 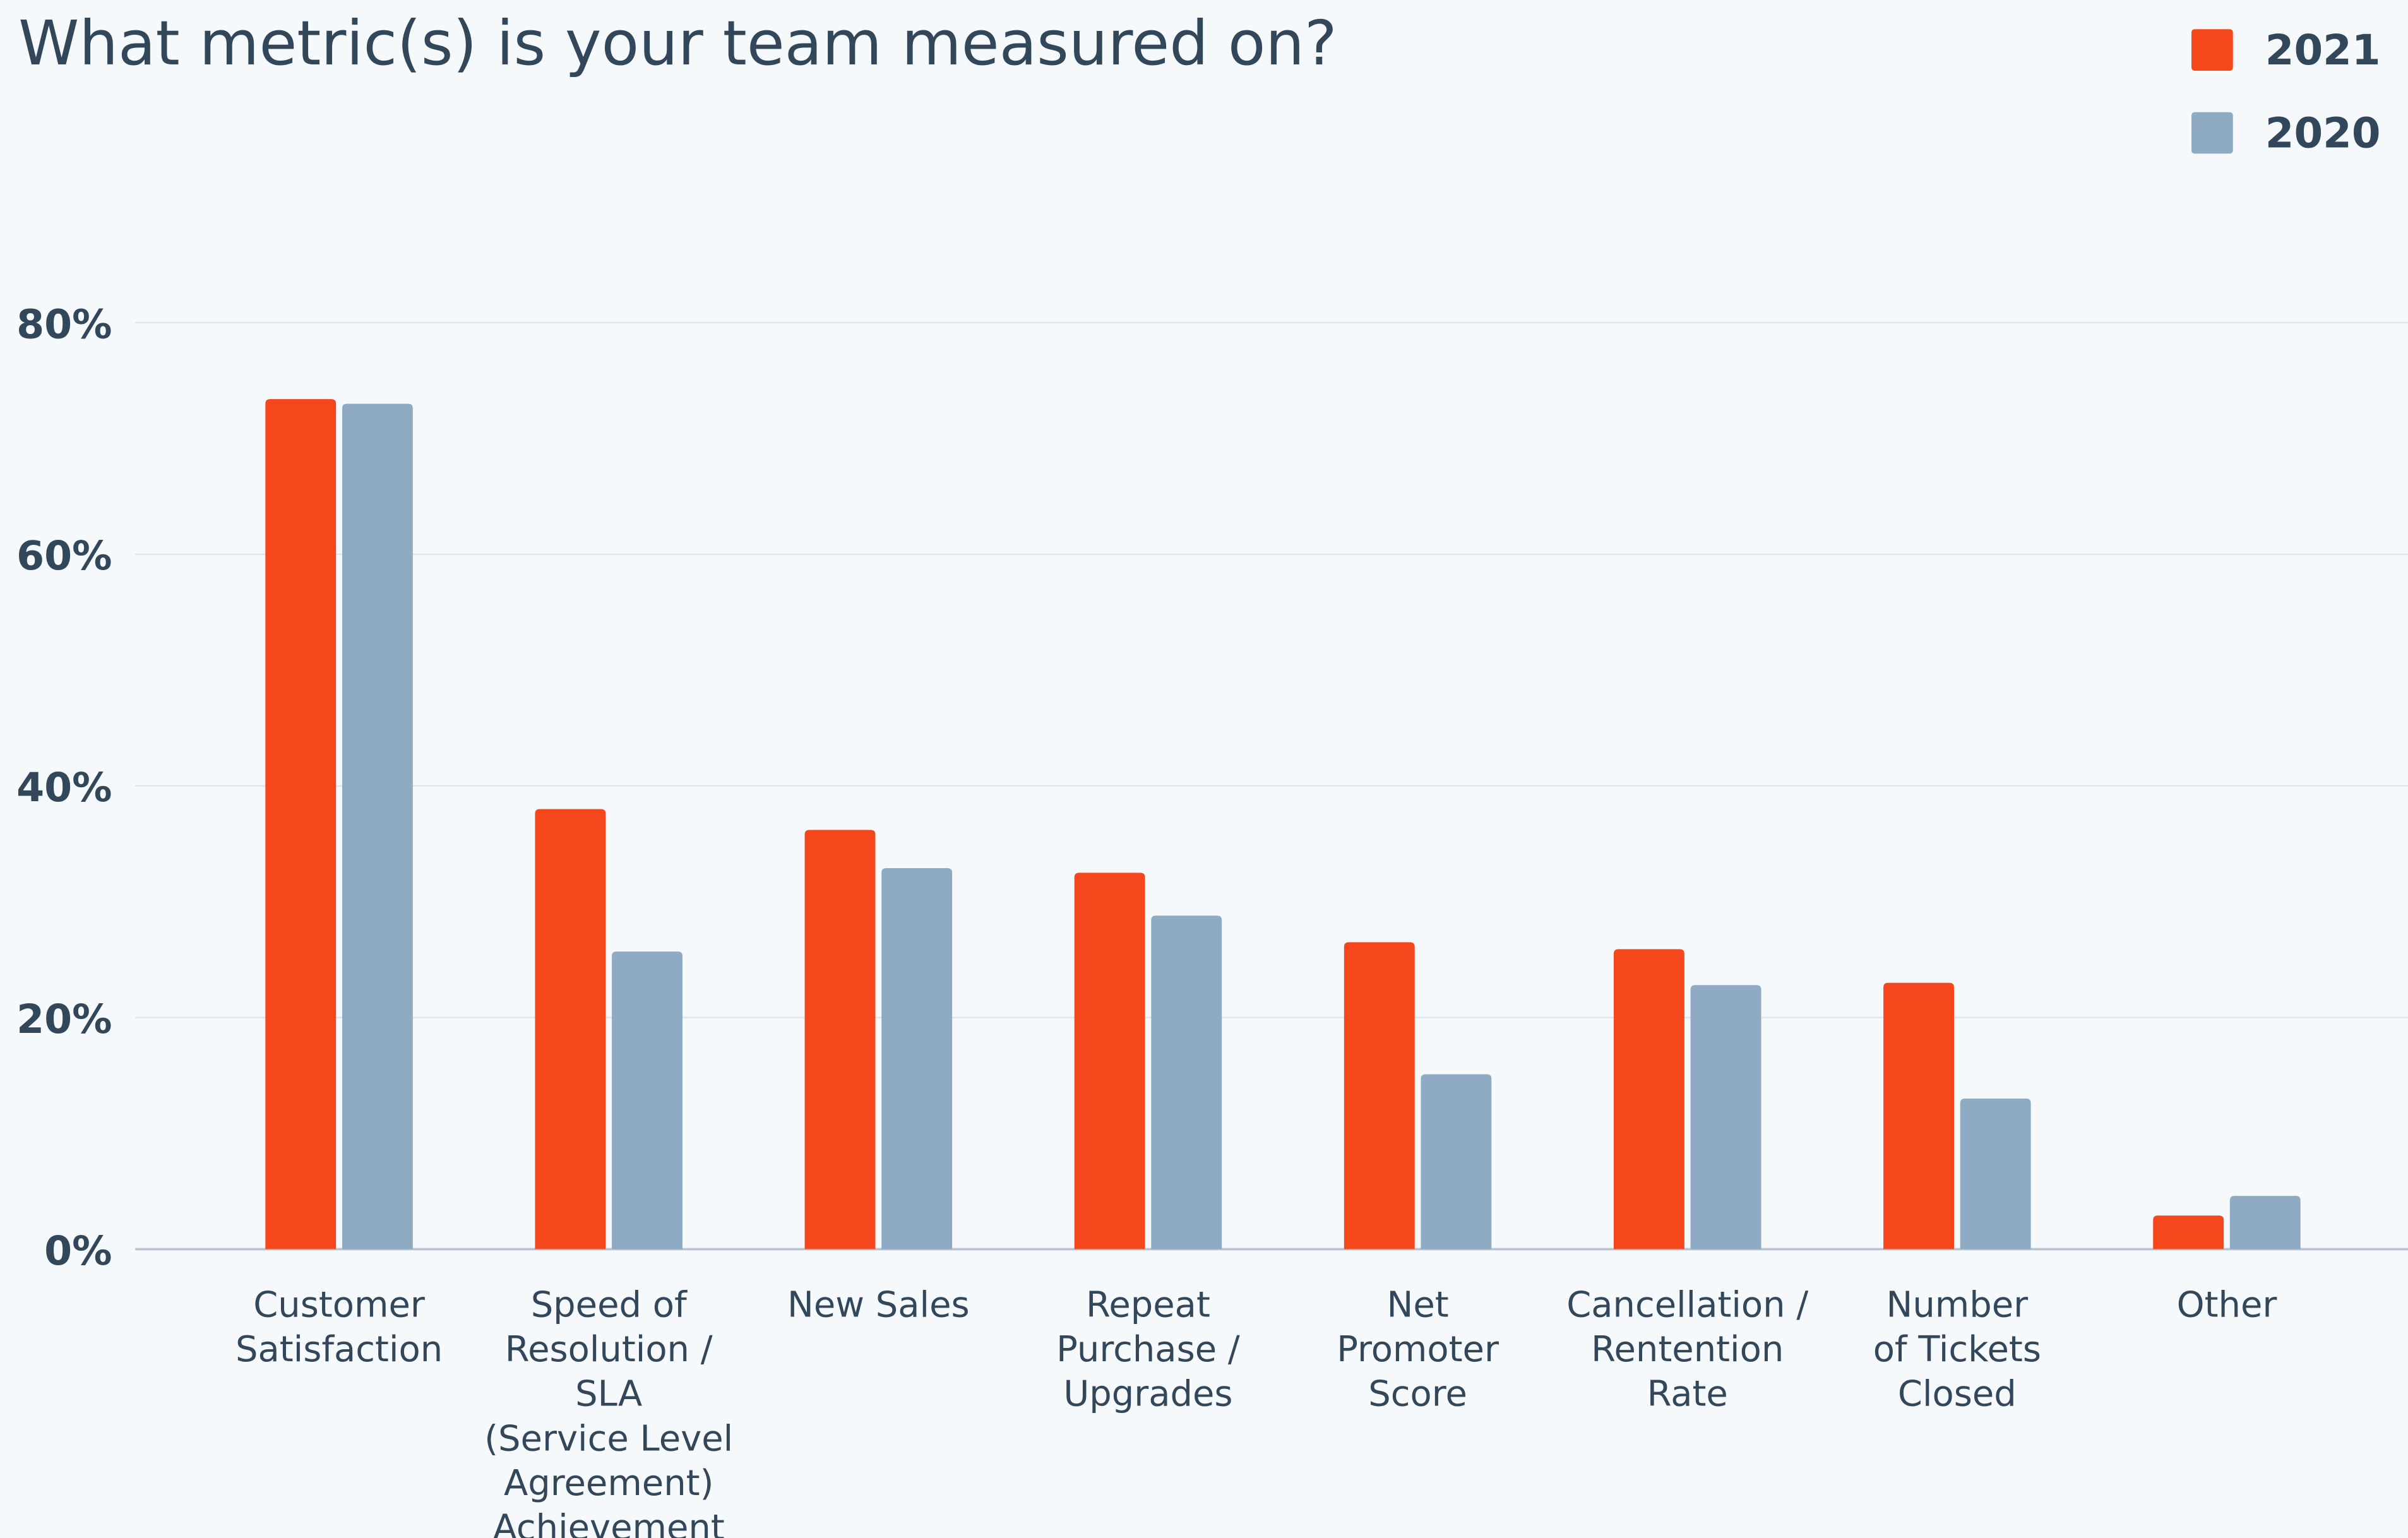 I want to click on x-tick-label-line: Satisfaction, so click(x=339, y=1349).